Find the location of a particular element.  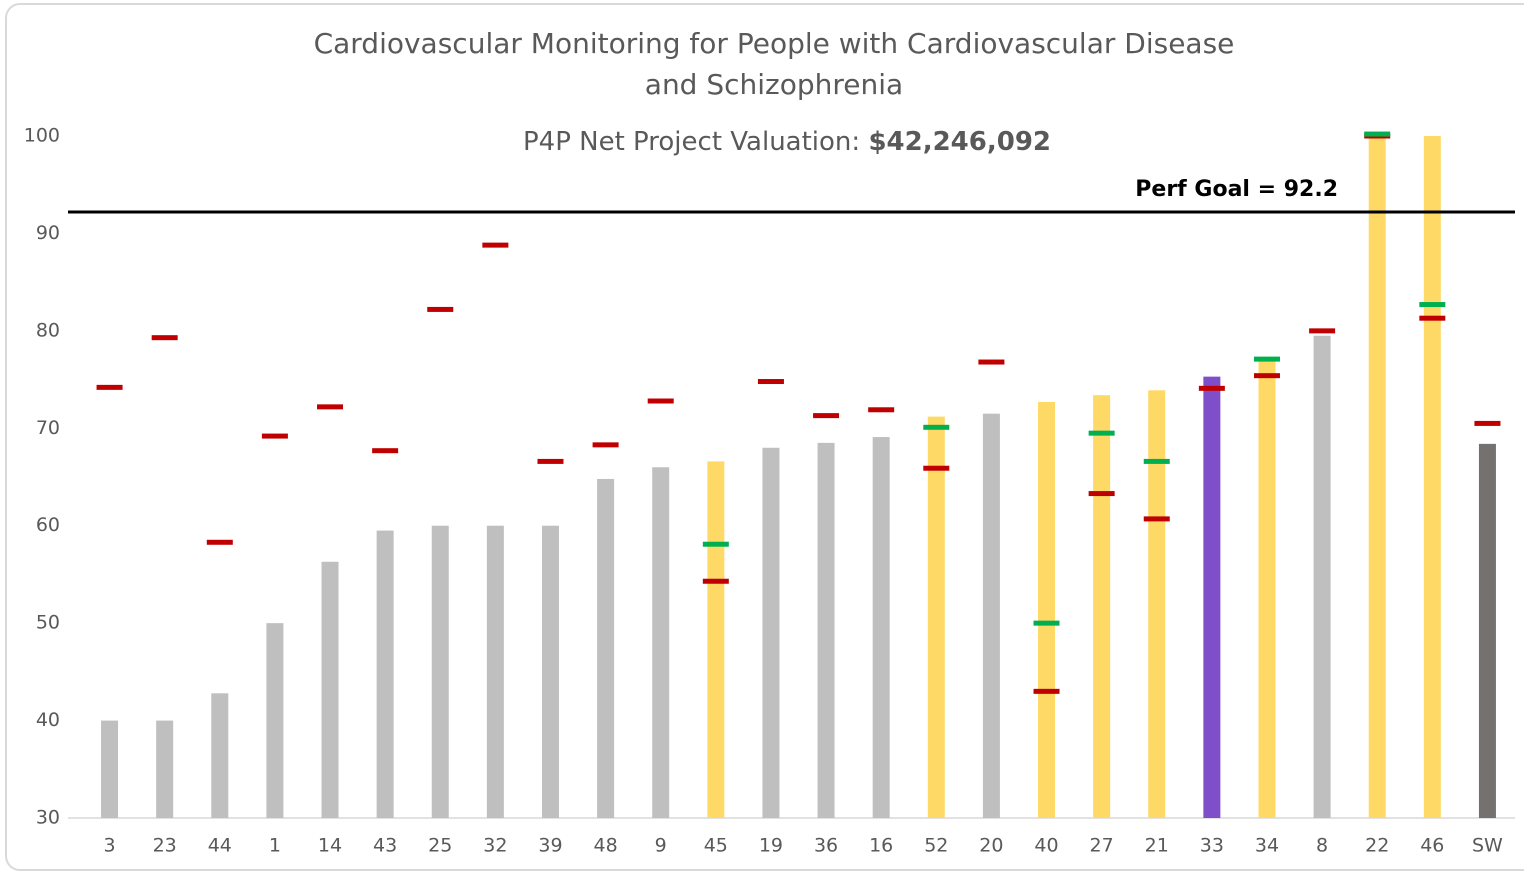

y-tick-label: 40 is located at coordinates (48, 720).